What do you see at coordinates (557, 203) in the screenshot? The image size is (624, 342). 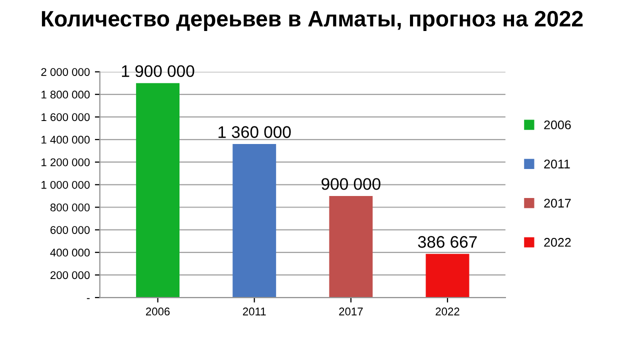 I see `legend-label: 2017` at bounding box center [557, 203].